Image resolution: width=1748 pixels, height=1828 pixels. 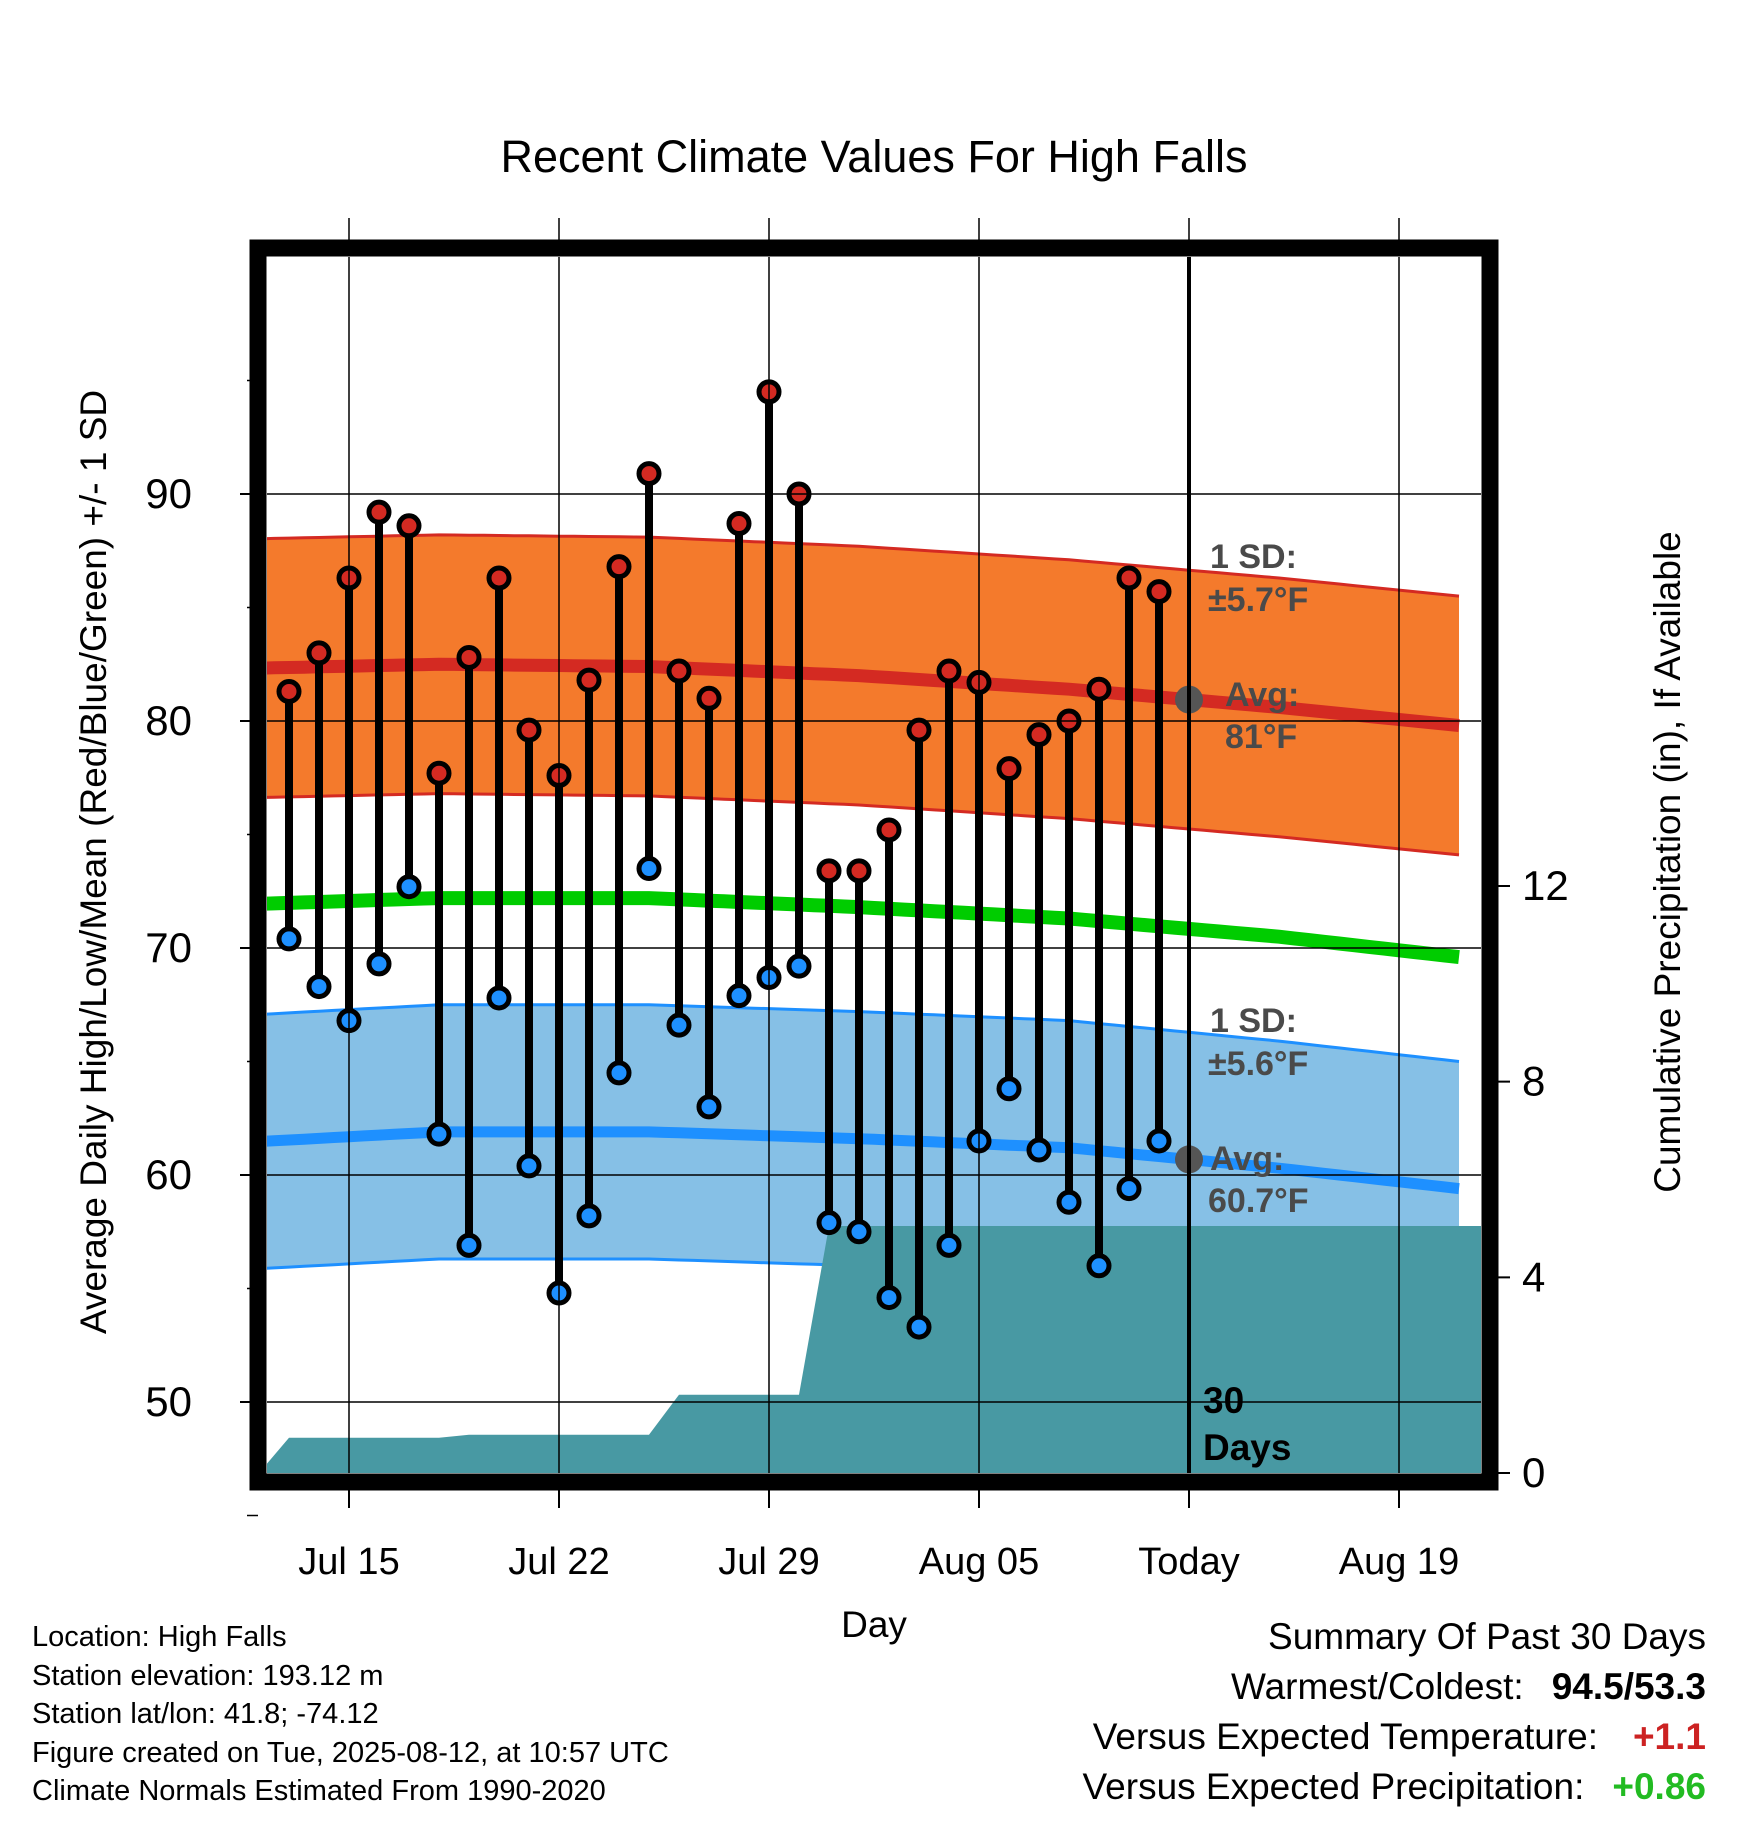 What do you see at coordinates (1533, 1472) in the screenshot?
I see `y-right-tick-label: 0` at bounding box center [1533, 1472].